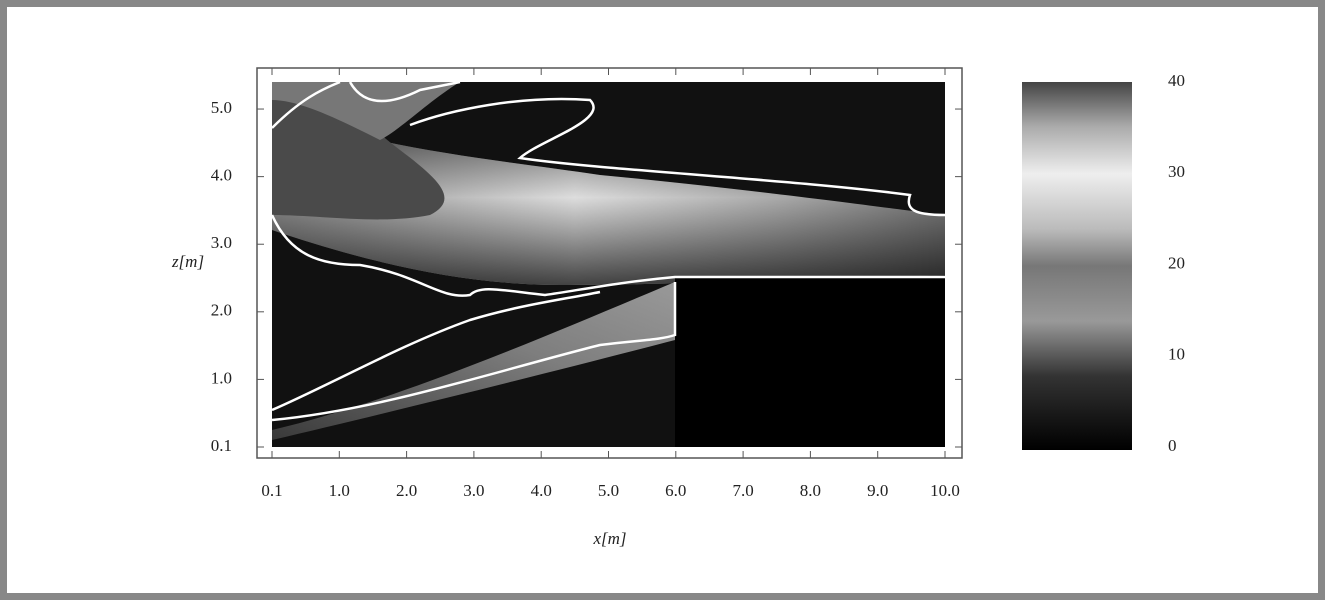 The image size is (1325, 600). What do you see at coordinates (473, 490) in the screenshot?
I see `x-tick-label: 3.0` at bounding box center [473, 490].